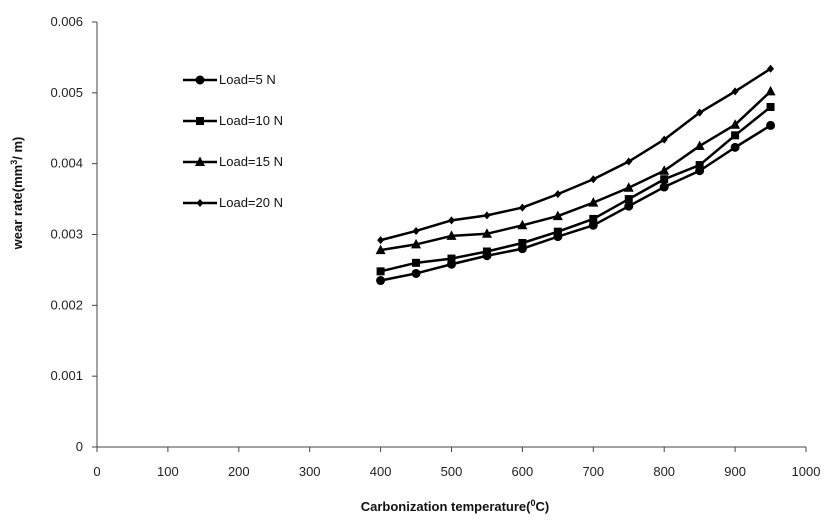 The width and height of the screenshot is (831, 521). I want to click on y-tick-label: 0.004, so click(66, 163).